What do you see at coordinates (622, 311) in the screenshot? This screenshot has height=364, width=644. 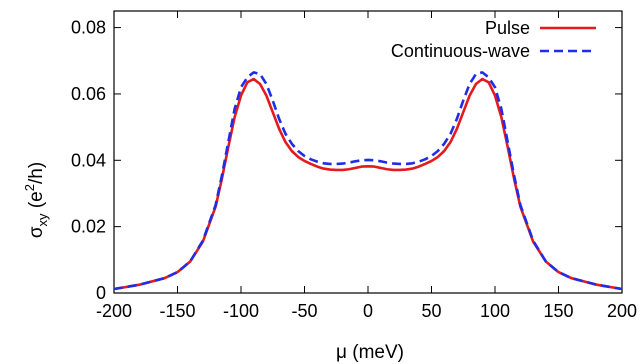 I see `x-tick-label: 200` at bounding box center [622, 311].